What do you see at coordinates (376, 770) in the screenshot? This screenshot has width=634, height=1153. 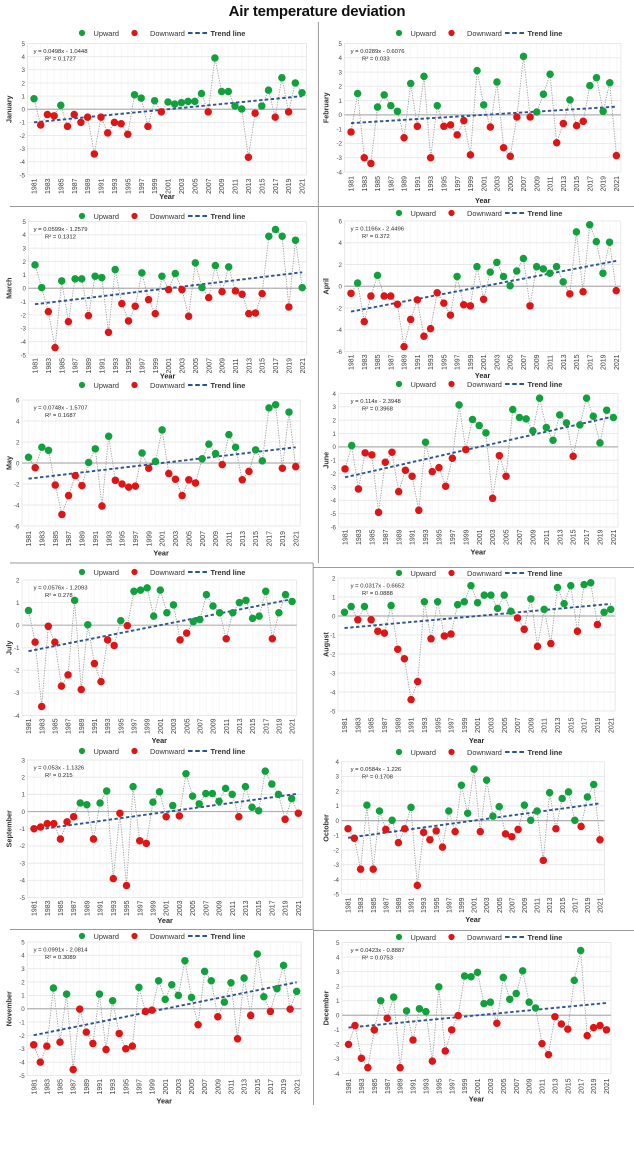 I see `svg-text: y = 0.0584x - 1.226` at bounding box center [376, 770].